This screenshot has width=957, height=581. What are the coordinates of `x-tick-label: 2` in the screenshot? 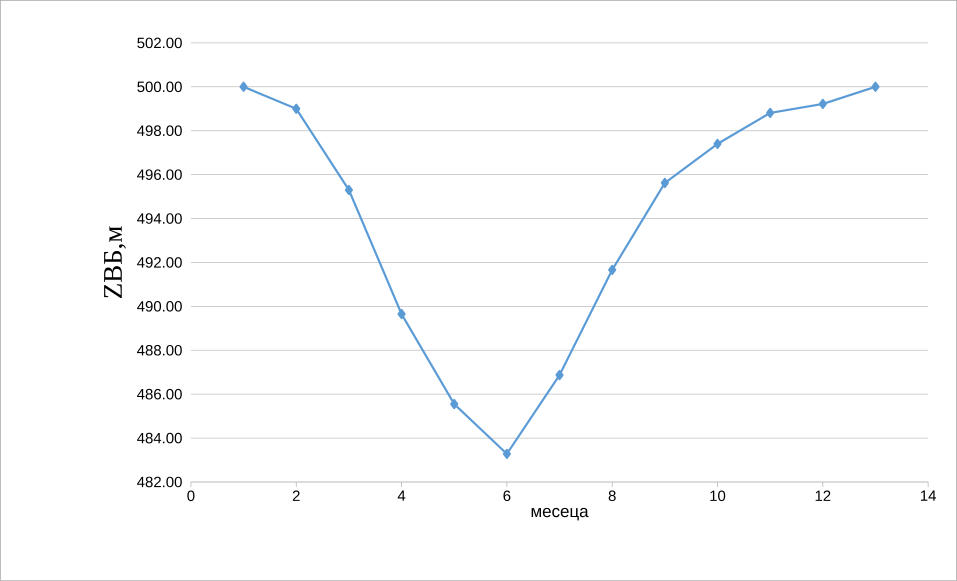 It's located at (296, 495).